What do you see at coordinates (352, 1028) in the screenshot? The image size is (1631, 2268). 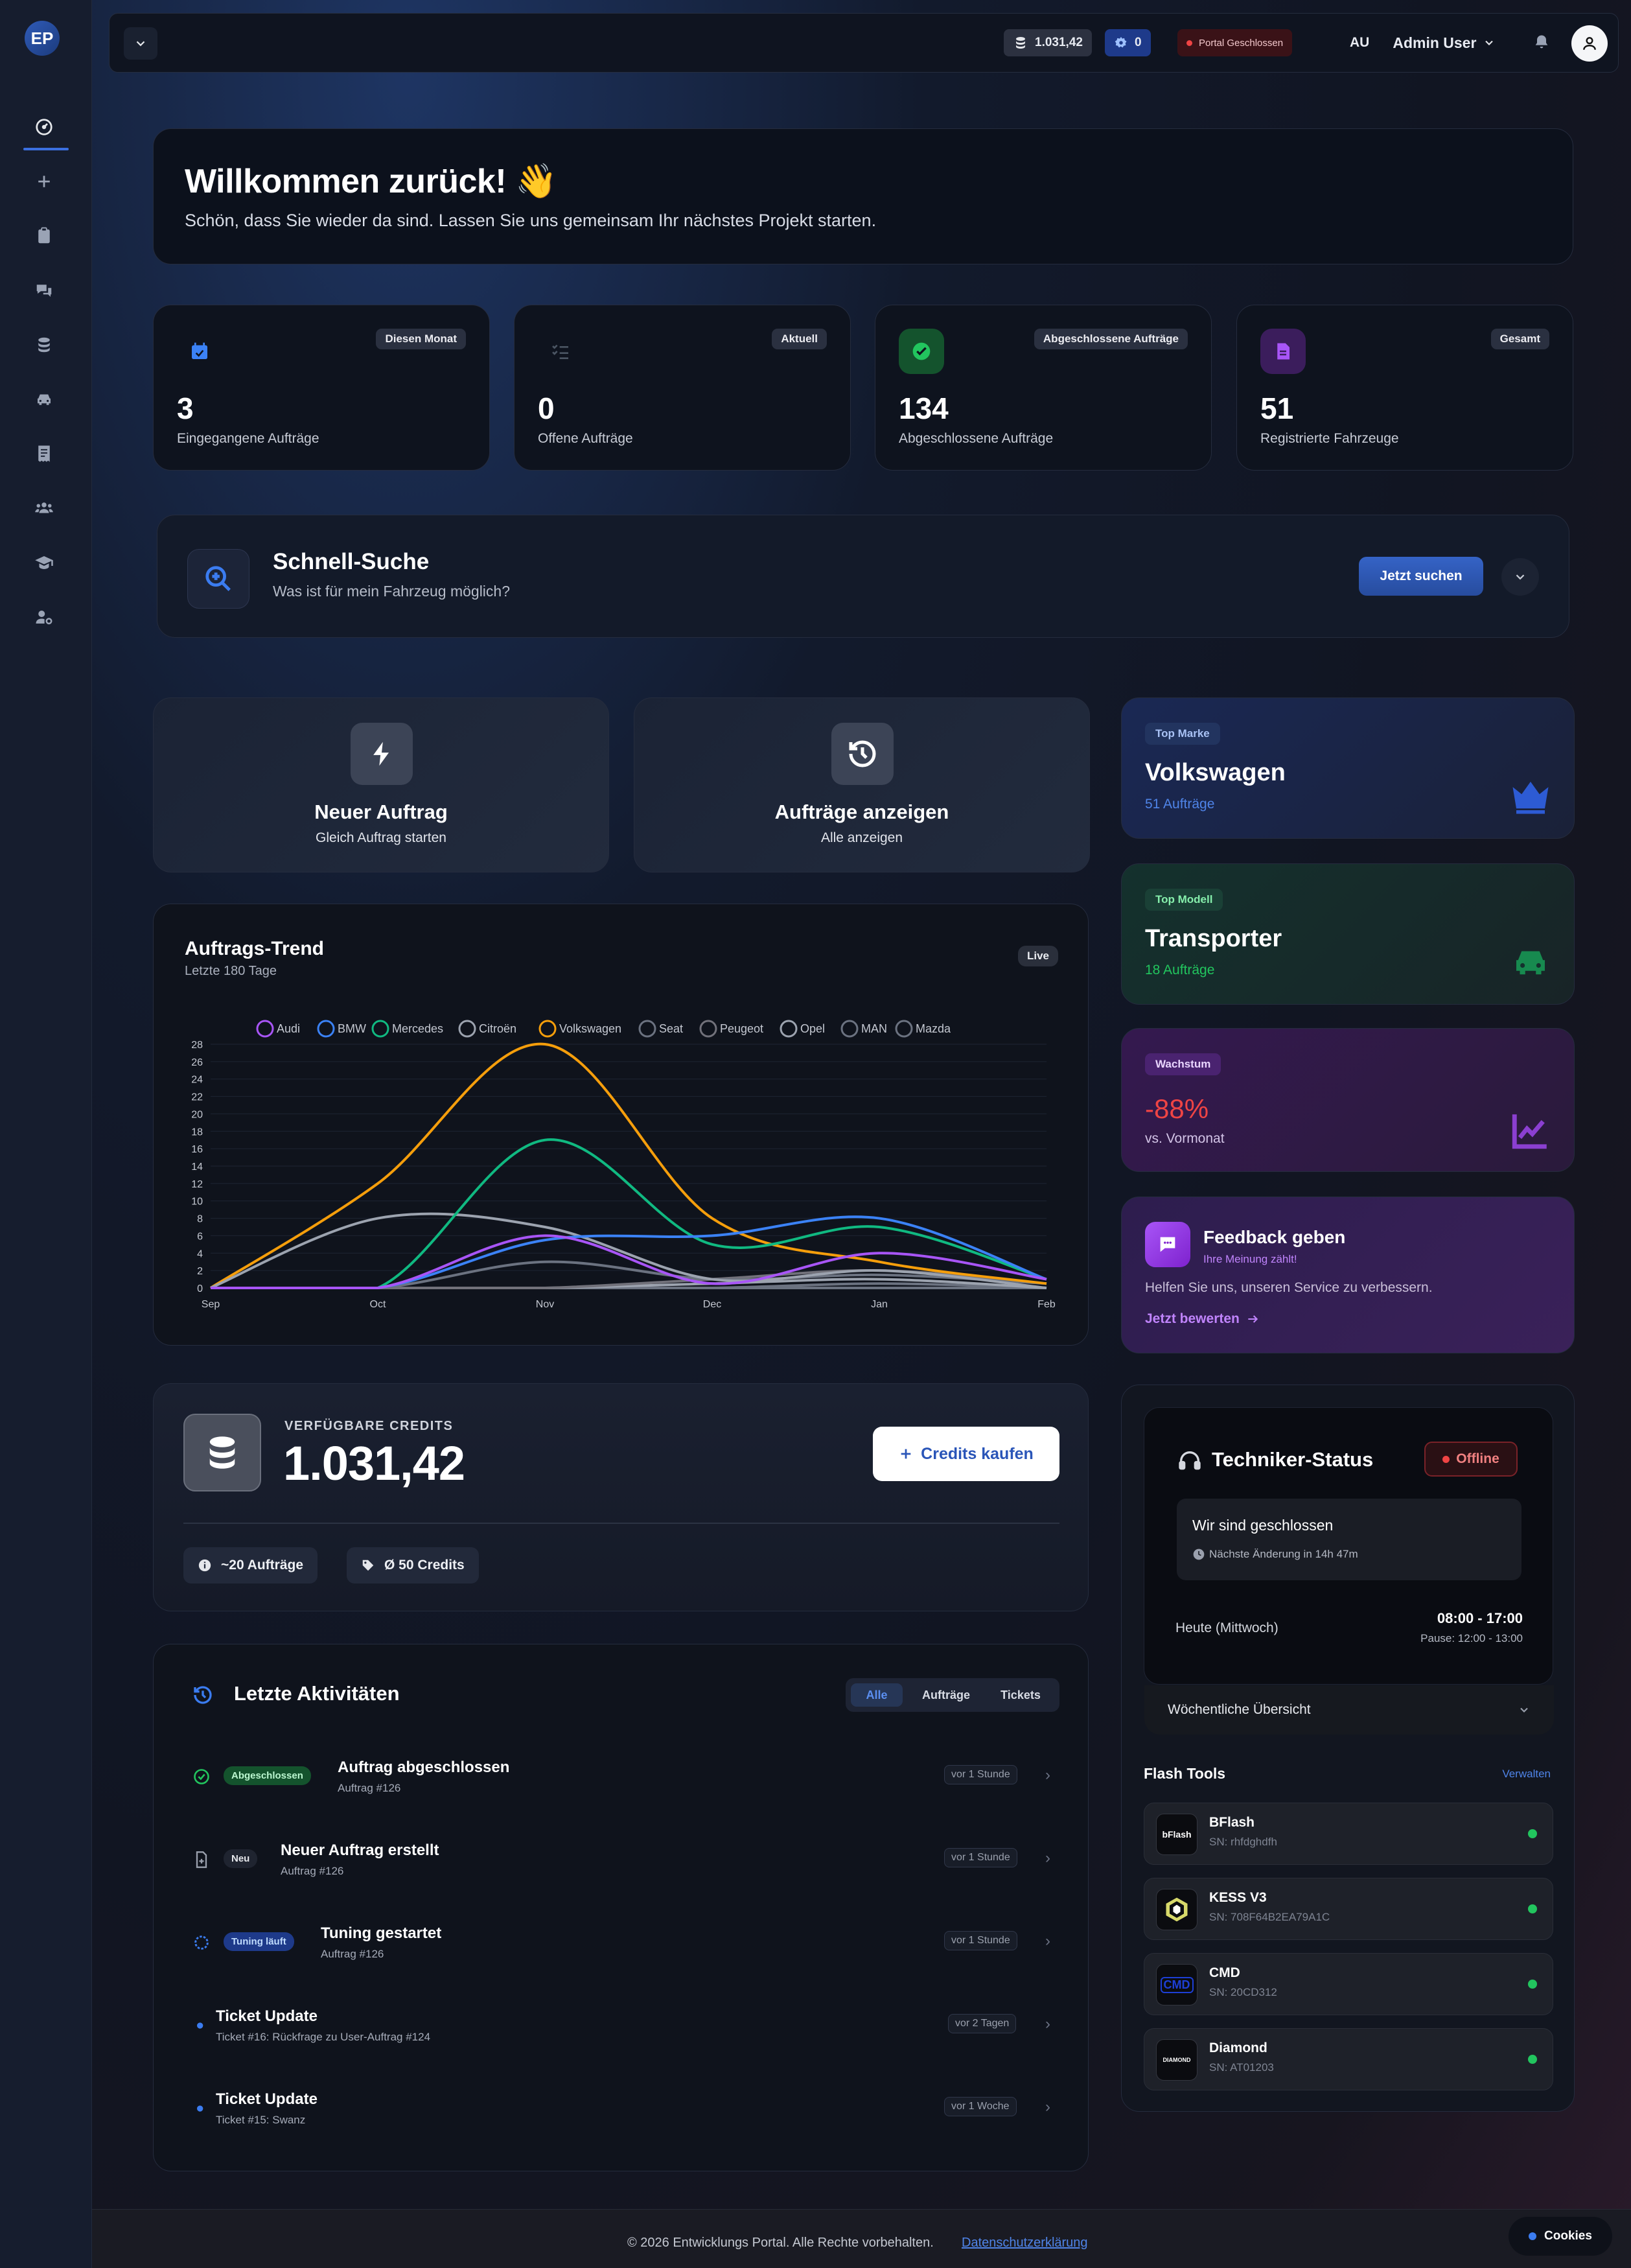 I see `legend-label: BMW` at bounding box center [352, 1028].